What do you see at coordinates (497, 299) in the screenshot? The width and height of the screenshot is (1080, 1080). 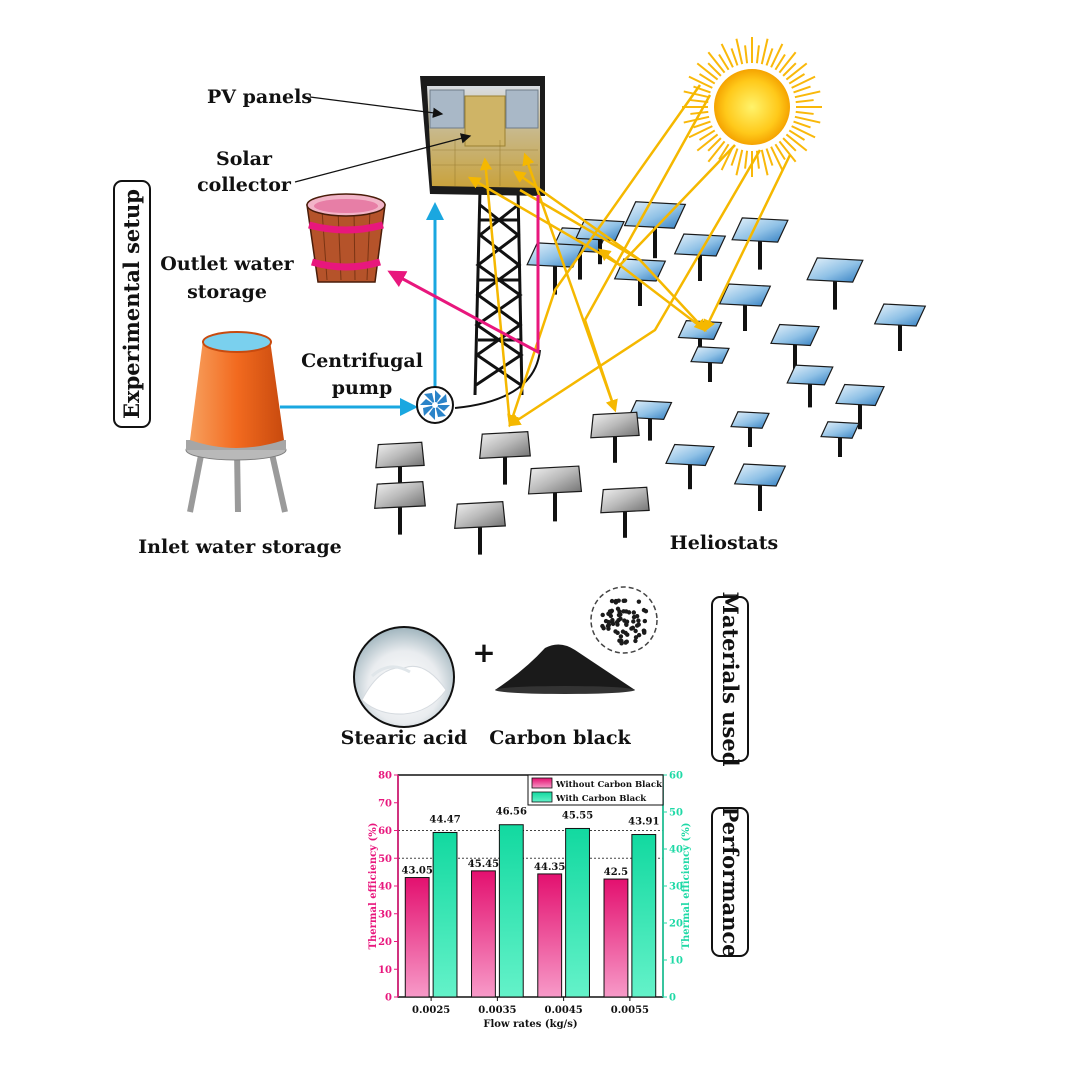 I see `solar-tower` at bounding box center [497, 299].